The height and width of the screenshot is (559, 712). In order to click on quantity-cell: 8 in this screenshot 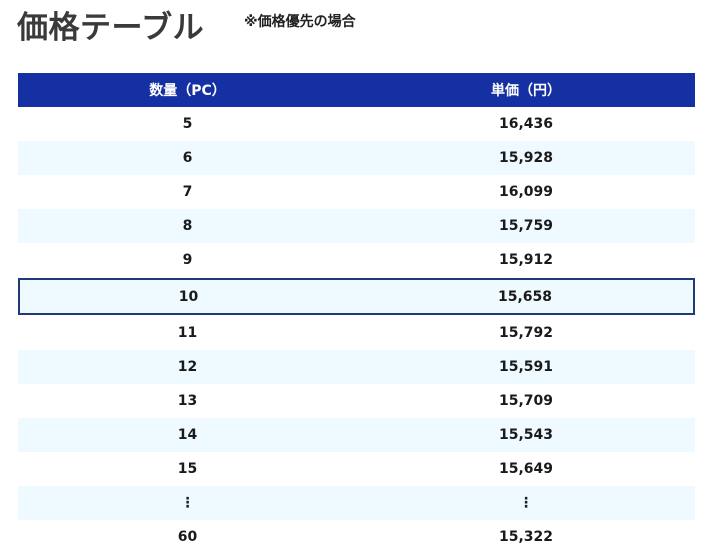, I will do `click(187, 226)`.